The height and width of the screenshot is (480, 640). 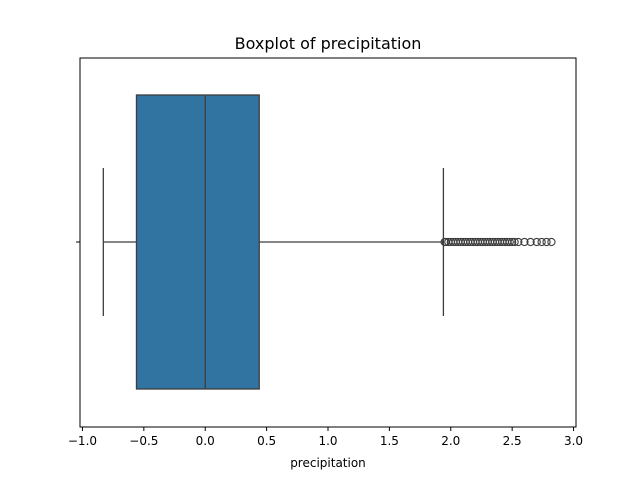 I want to click on x-axis-label: precipitation, so click(x=328, y=463).